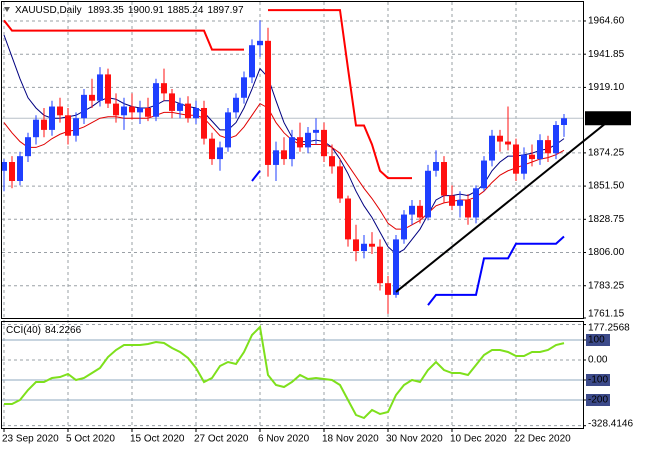  I want to click on chart-header: XAUUSD,Daily 1893.35 1900.91 1885.24 1897.97, so click(129, 10).